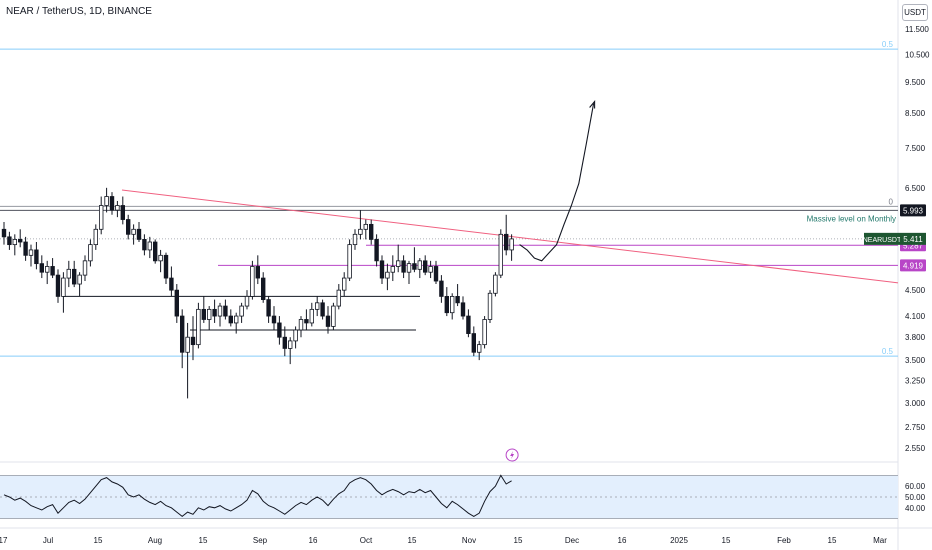 The height and width of the screenshot is (550, 932). What do you see at coordinates (4, 540) in the screenshot?
I see `time-tick-label: 17` at bounding box center [4, 540].